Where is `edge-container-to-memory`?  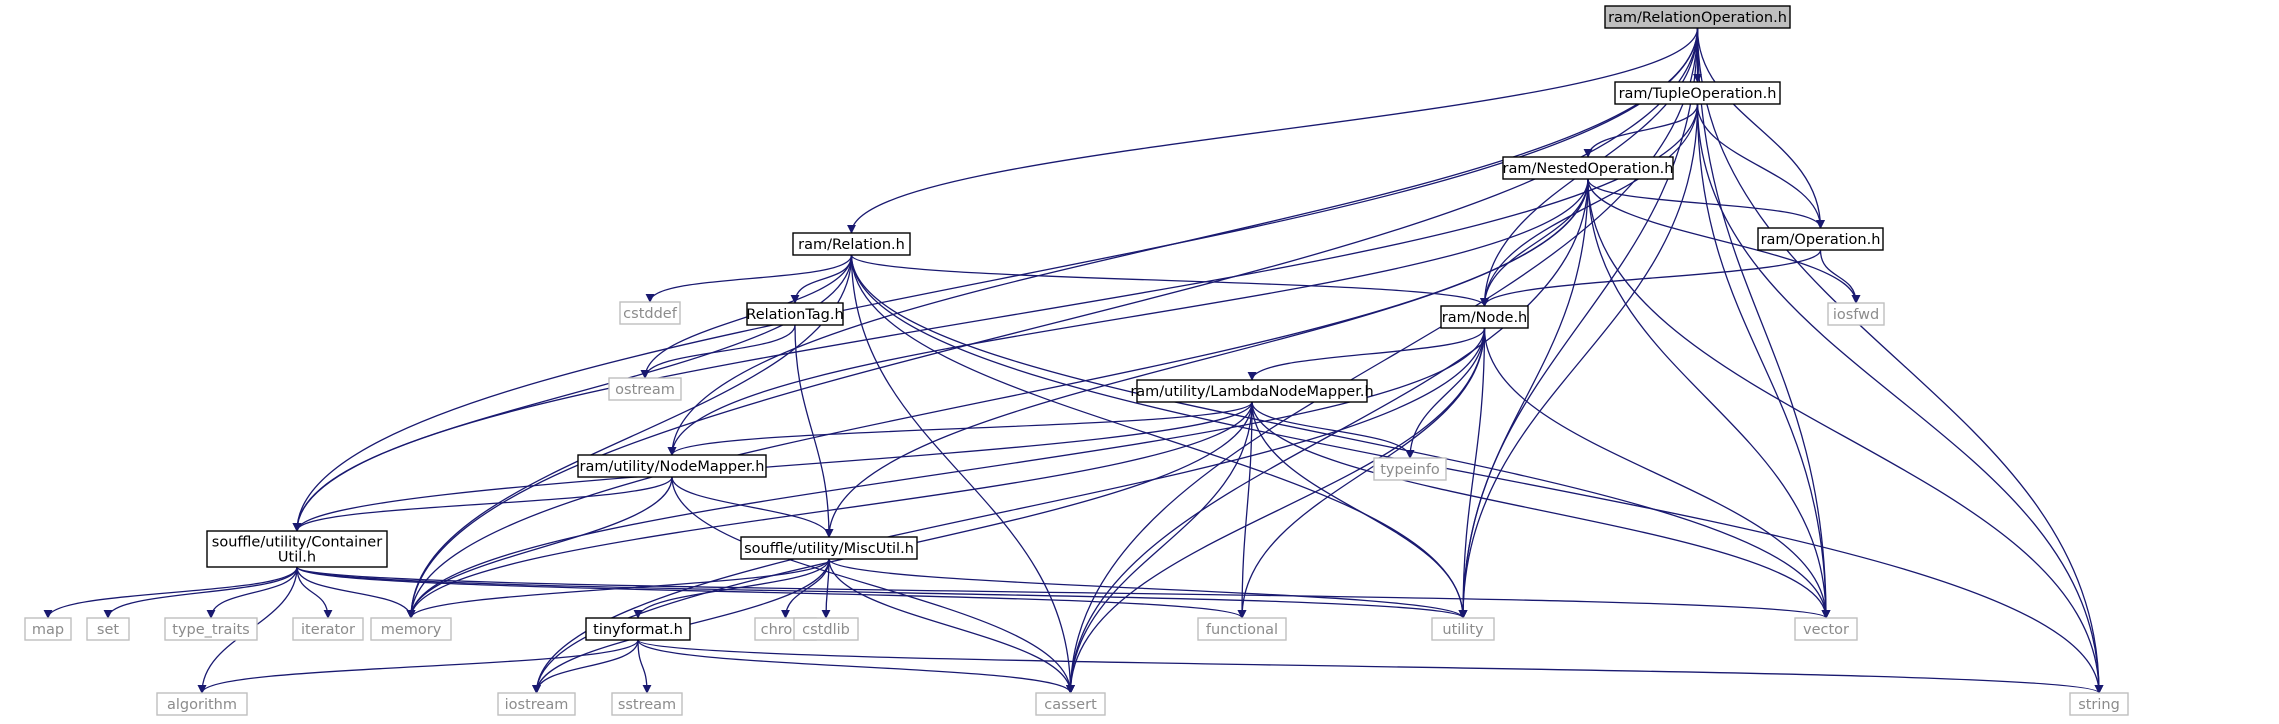
edge-container-to-memory is located at coordinates (356, 592).